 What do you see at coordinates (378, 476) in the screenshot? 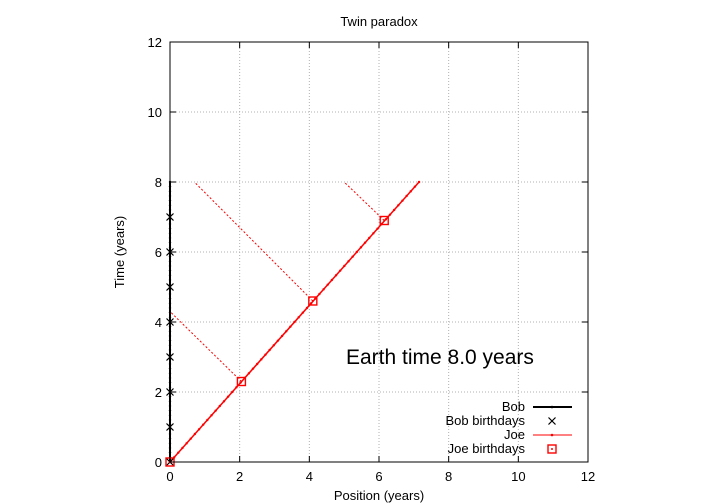
I see `x-tick-label: 6` at bounding box center [378, 476].